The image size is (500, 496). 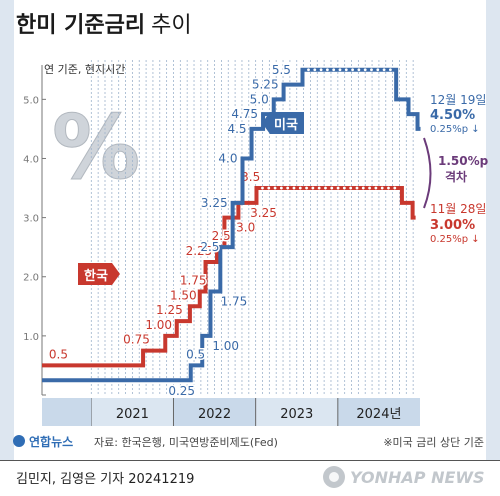 I want to click on kr-value-label: 3.0, so click(x=245, y=228).